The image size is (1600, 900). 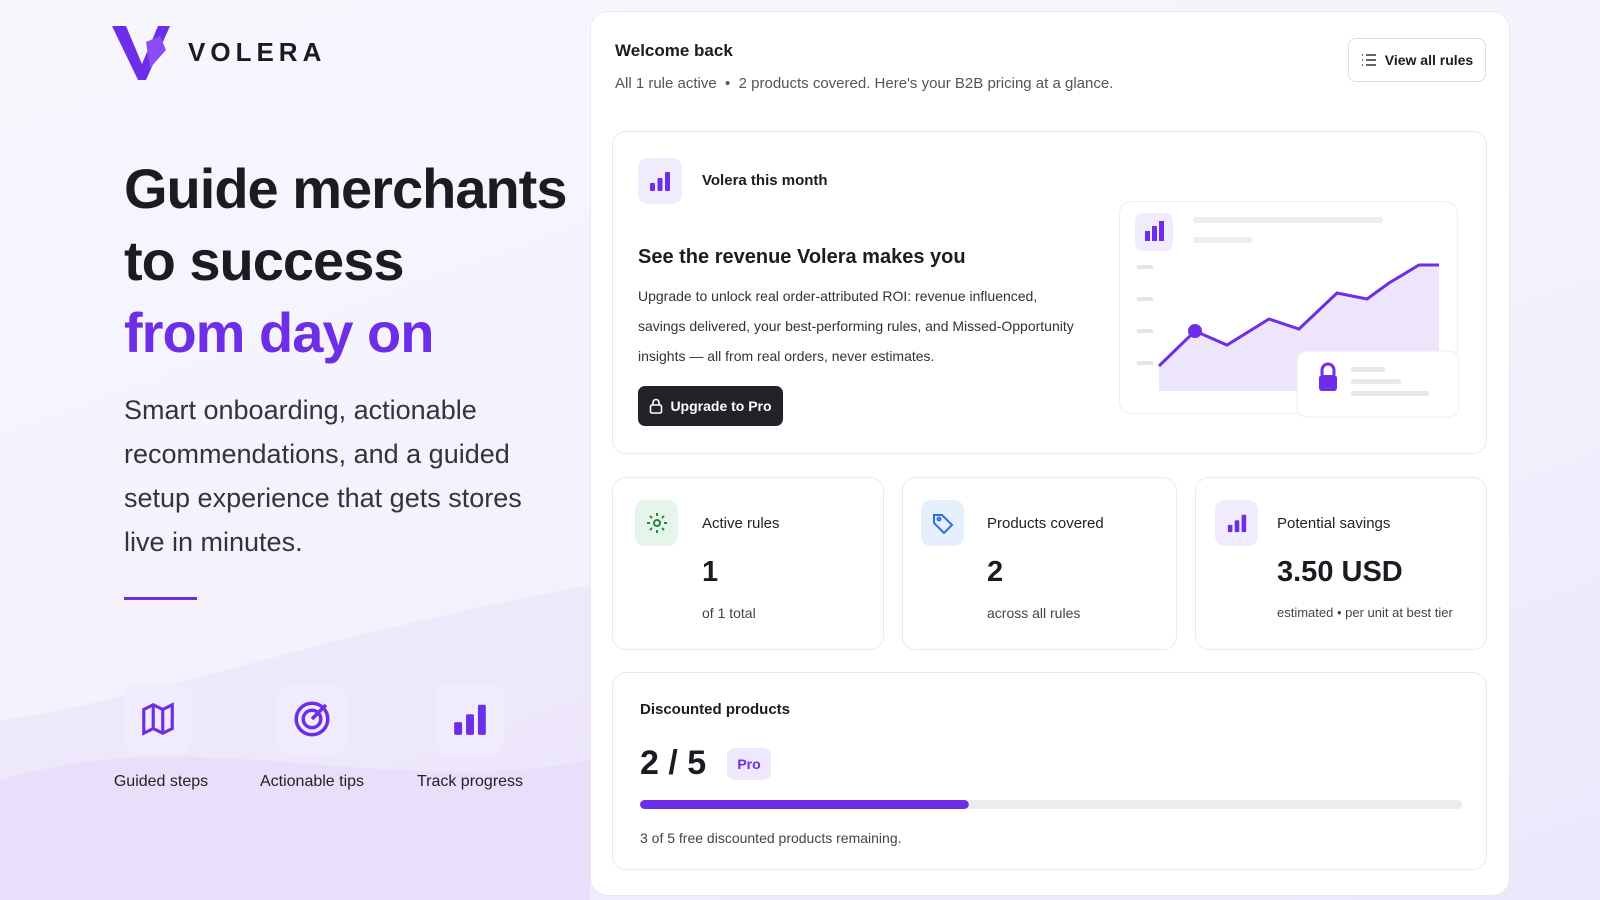 I want to click on logo-mark, so click(x=141, y=53).